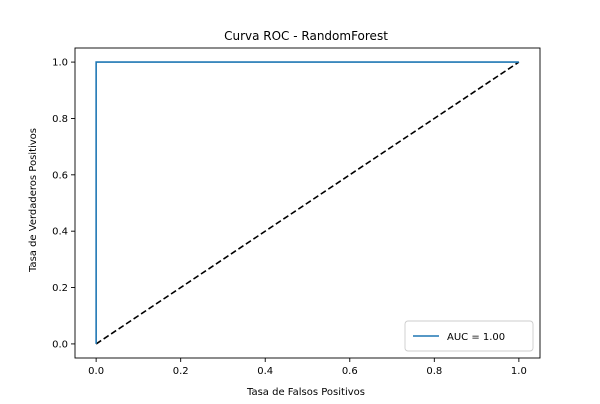  I want to click on x-tick-label: 0.8, so click(434, 371).